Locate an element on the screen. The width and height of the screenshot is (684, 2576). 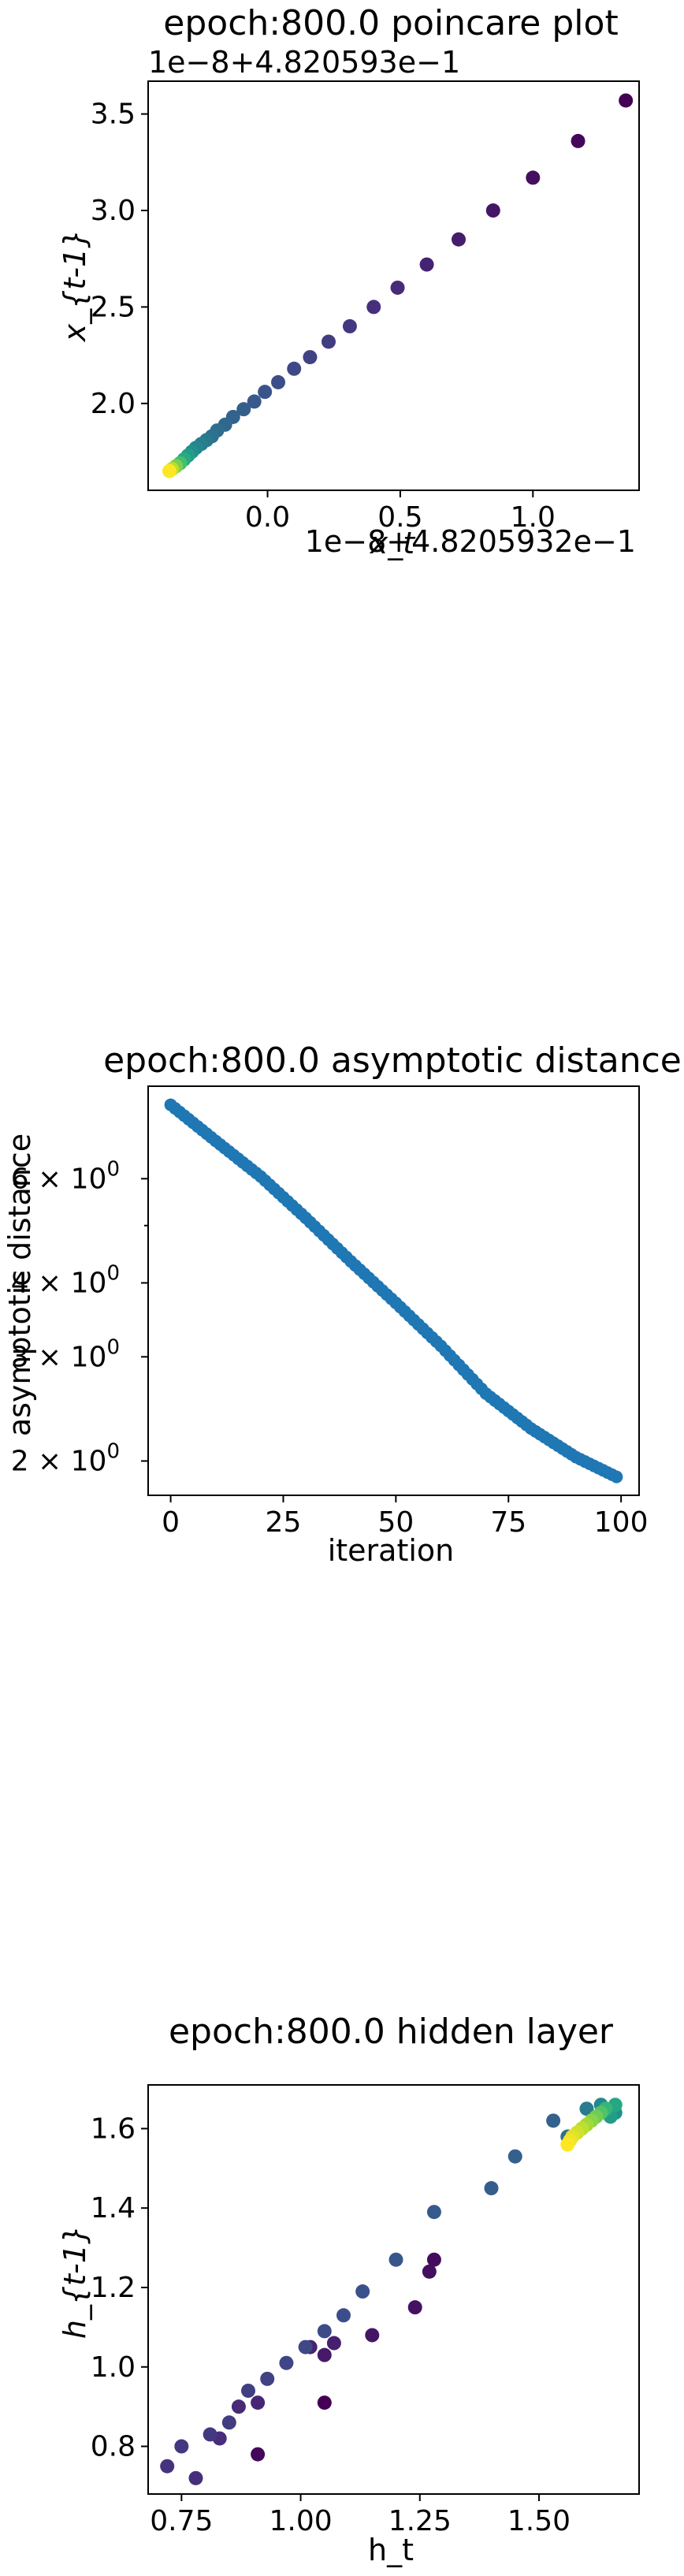
x-tick-label: 75 is located at coordinates (508, 1522).